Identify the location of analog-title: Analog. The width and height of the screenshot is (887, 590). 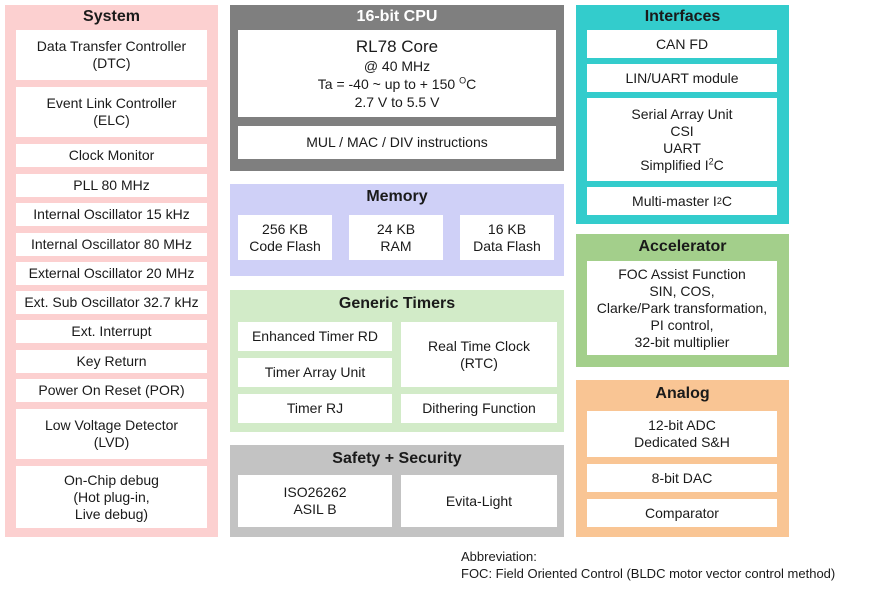
(682, 393).